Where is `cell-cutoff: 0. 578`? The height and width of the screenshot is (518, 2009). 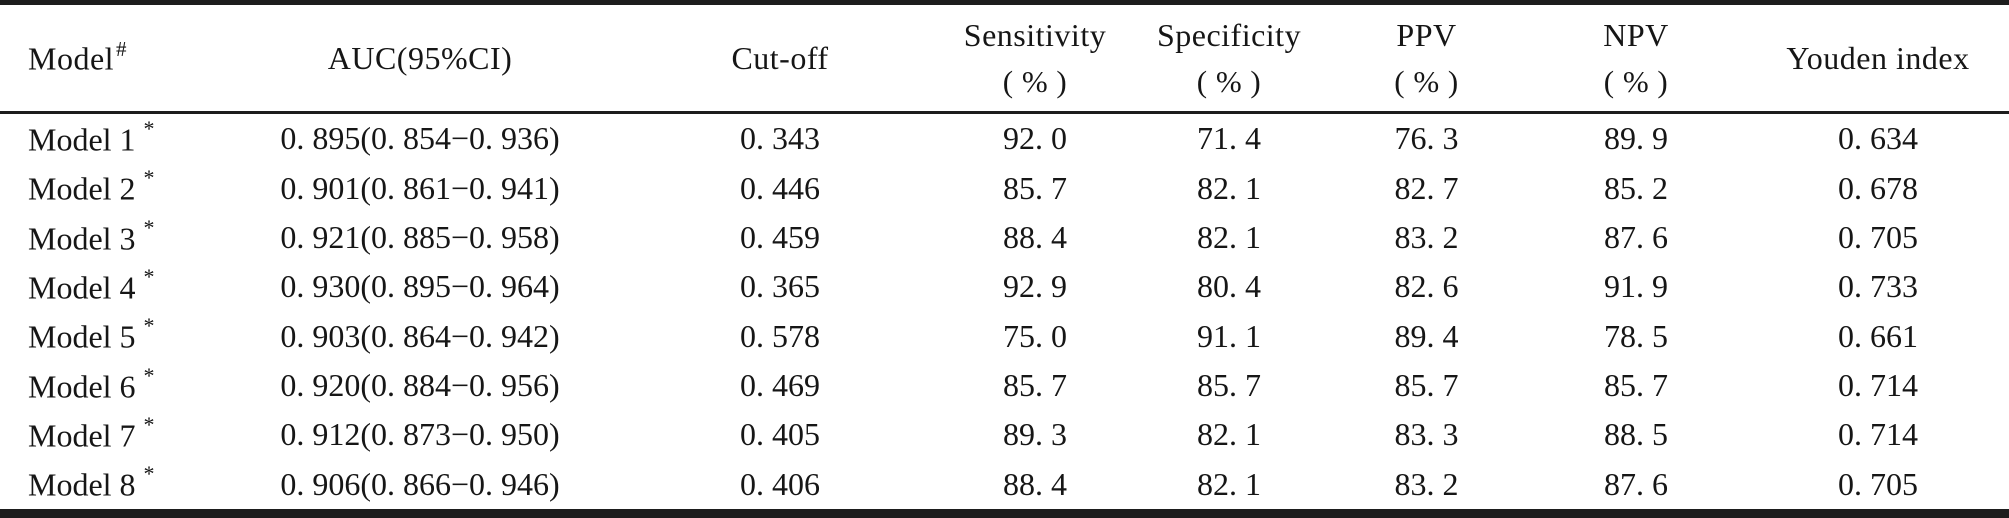 cell-cutoff: 0. 578 is located at coordinates (780, 335).